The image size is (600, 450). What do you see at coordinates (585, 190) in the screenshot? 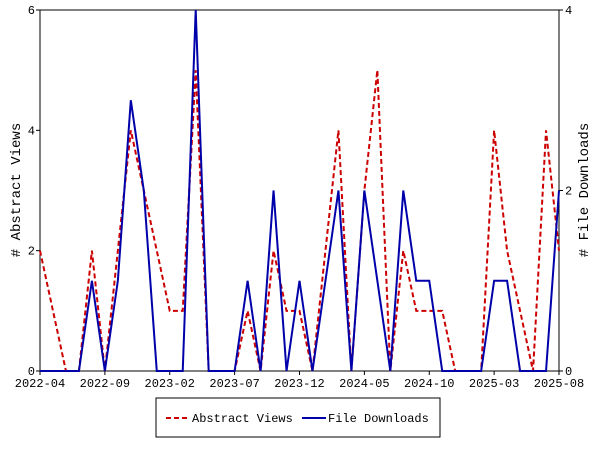
I see `y2-axis-title: # File Downloads` at bounding box center [585, 190].